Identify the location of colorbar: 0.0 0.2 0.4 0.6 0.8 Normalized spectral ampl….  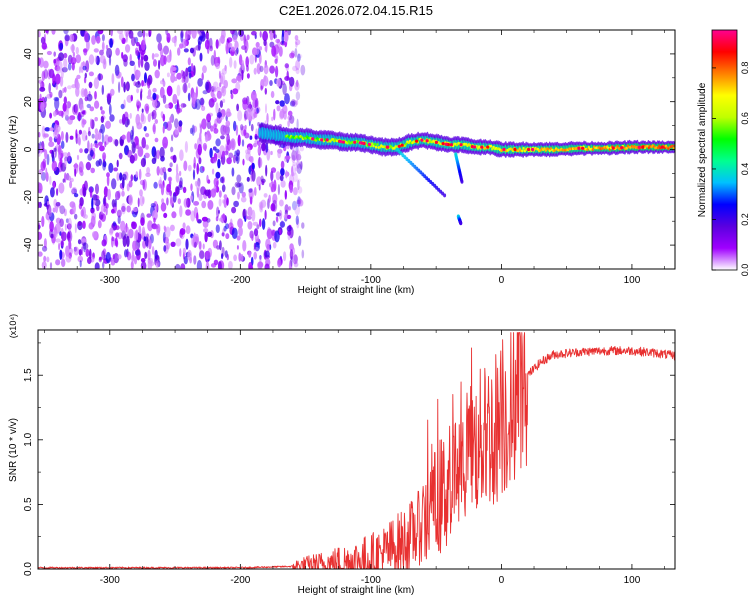
(723, 152).